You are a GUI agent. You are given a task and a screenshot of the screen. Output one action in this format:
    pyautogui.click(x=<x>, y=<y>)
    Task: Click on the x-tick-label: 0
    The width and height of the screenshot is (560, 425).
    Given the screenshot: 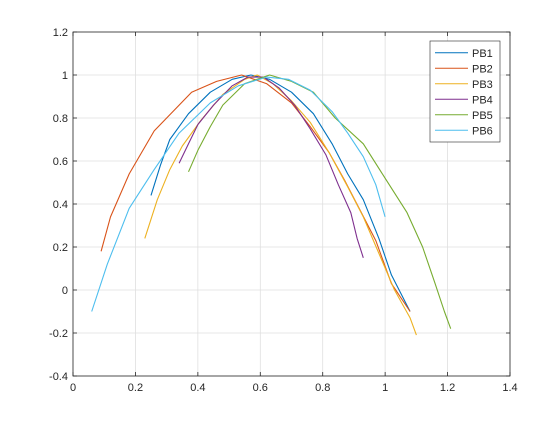 What is the action you would take?
    pyautogui.click(x=73, y=388)
    